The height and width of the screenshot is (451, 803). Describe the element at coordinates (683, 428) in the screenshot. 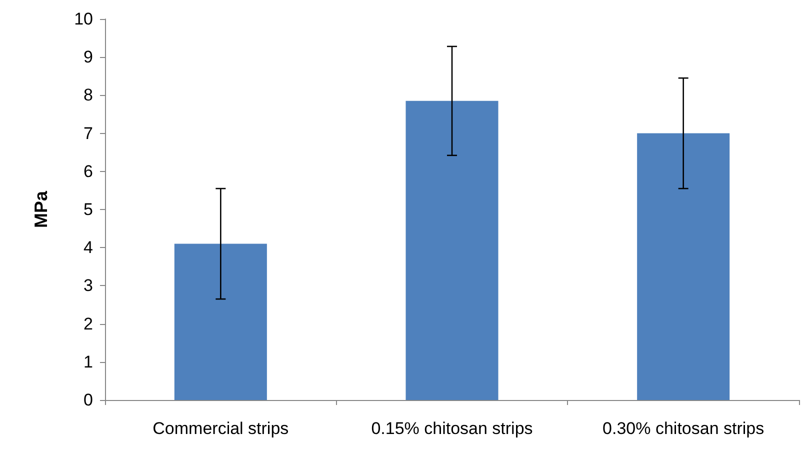

I see `x-tick-label: 0.30% chitosan strips` at that location.